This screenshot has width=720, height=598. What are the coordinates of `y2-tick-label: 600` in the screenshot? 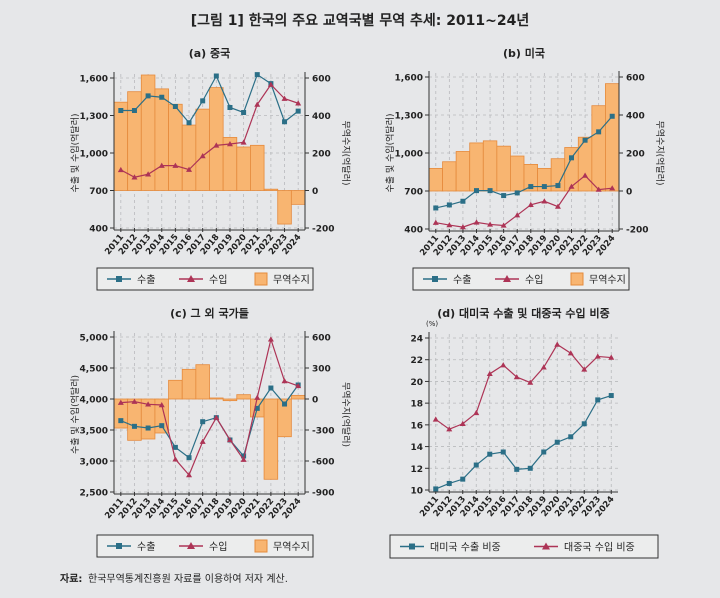 It's located at (321, 80).